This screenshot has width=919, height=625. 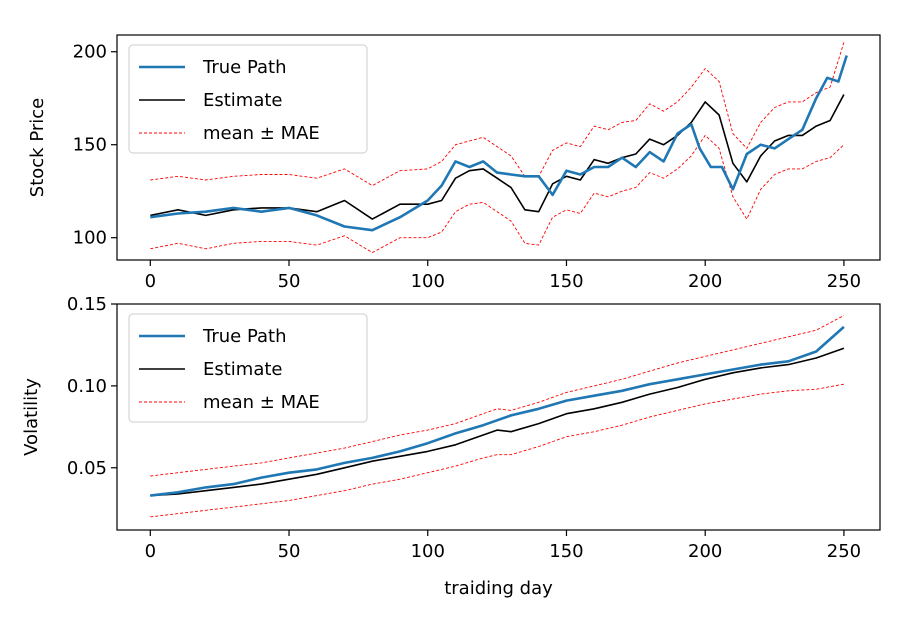 I want to click on stock-price-mae-lower-band-line, so click(x=497, y=194).